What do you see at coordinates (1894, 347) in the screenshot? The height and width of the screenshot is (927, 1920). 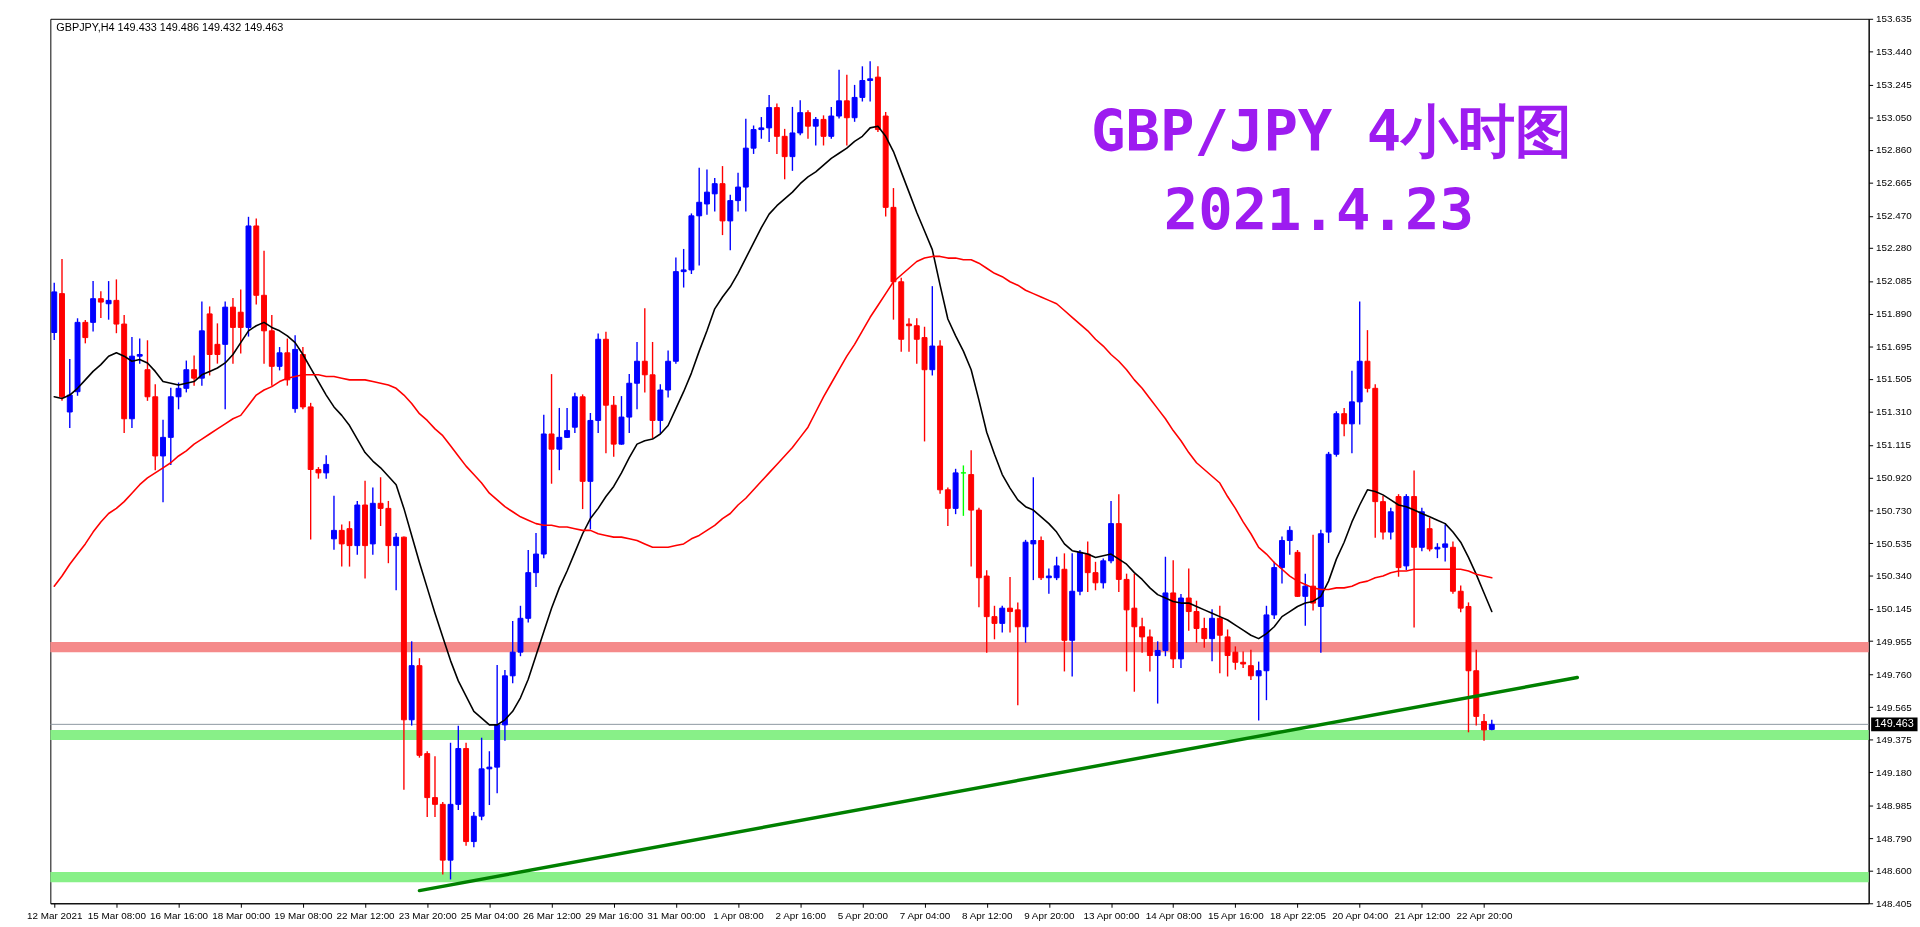 I see `y-tick-label: 151.695` at bounding box center [1894, 347].